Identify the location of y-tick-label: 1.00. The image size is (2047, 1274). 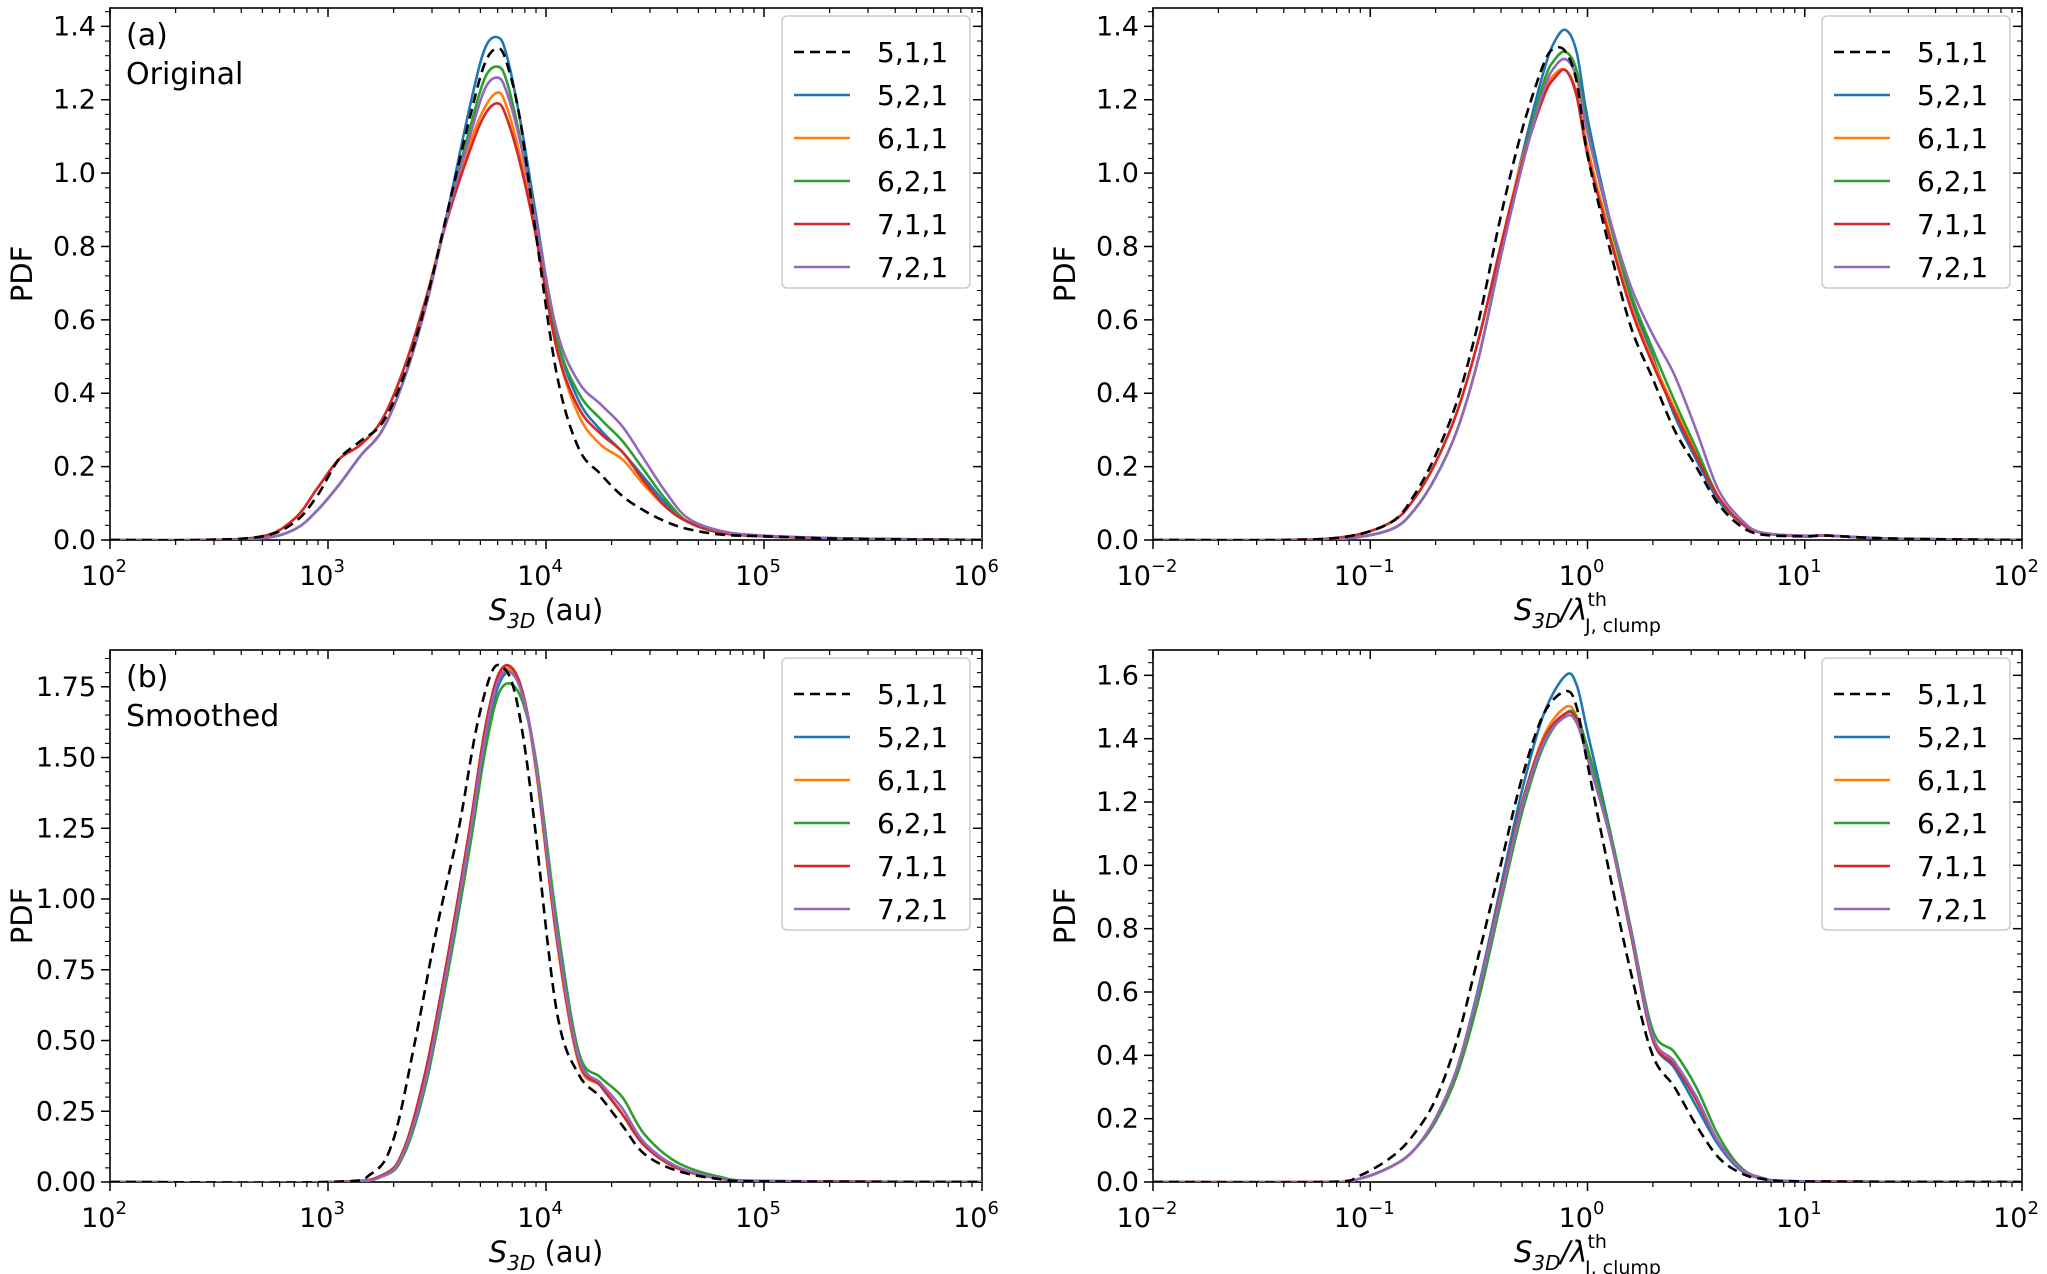
(66, 899).